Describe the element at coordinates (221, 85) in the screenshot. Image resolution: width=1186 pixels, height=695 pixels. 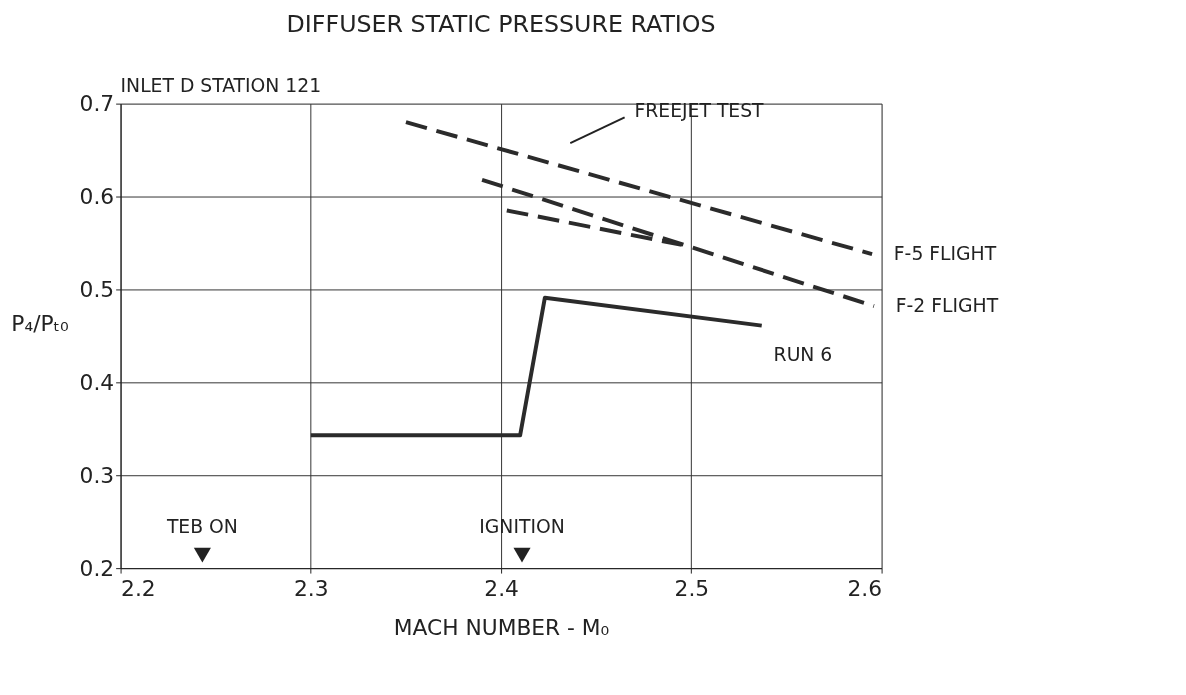
I see `chart-subtitle: INLET D STATION 121` at that location.